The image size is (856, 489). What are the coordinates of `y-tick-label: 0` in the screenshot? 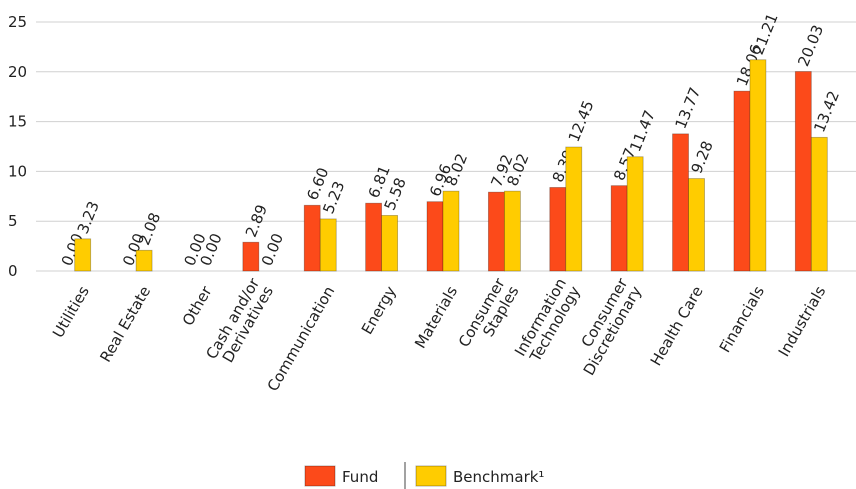 It's located at (13, 271).